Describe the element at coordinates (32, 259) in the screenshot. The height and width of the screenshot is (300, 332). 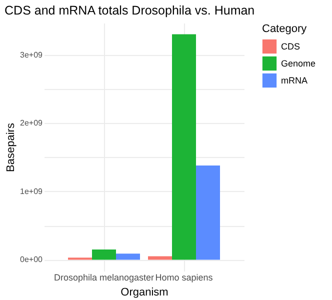
I see `y-tick-label: 0e+00` at that location.